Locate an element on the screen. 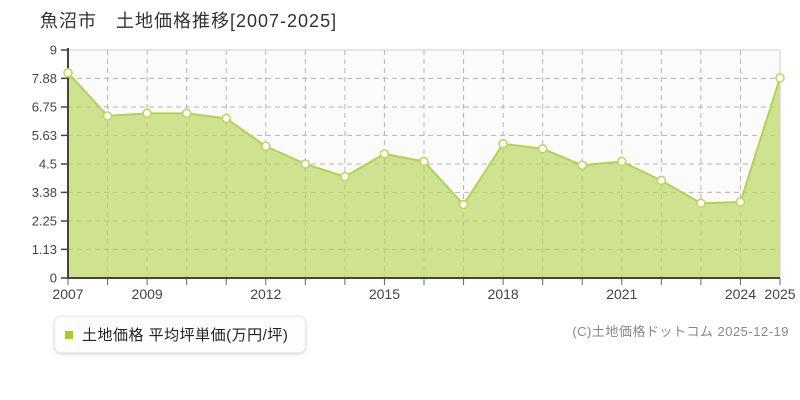  data-point-2016 is located at coordinates (424, 161).